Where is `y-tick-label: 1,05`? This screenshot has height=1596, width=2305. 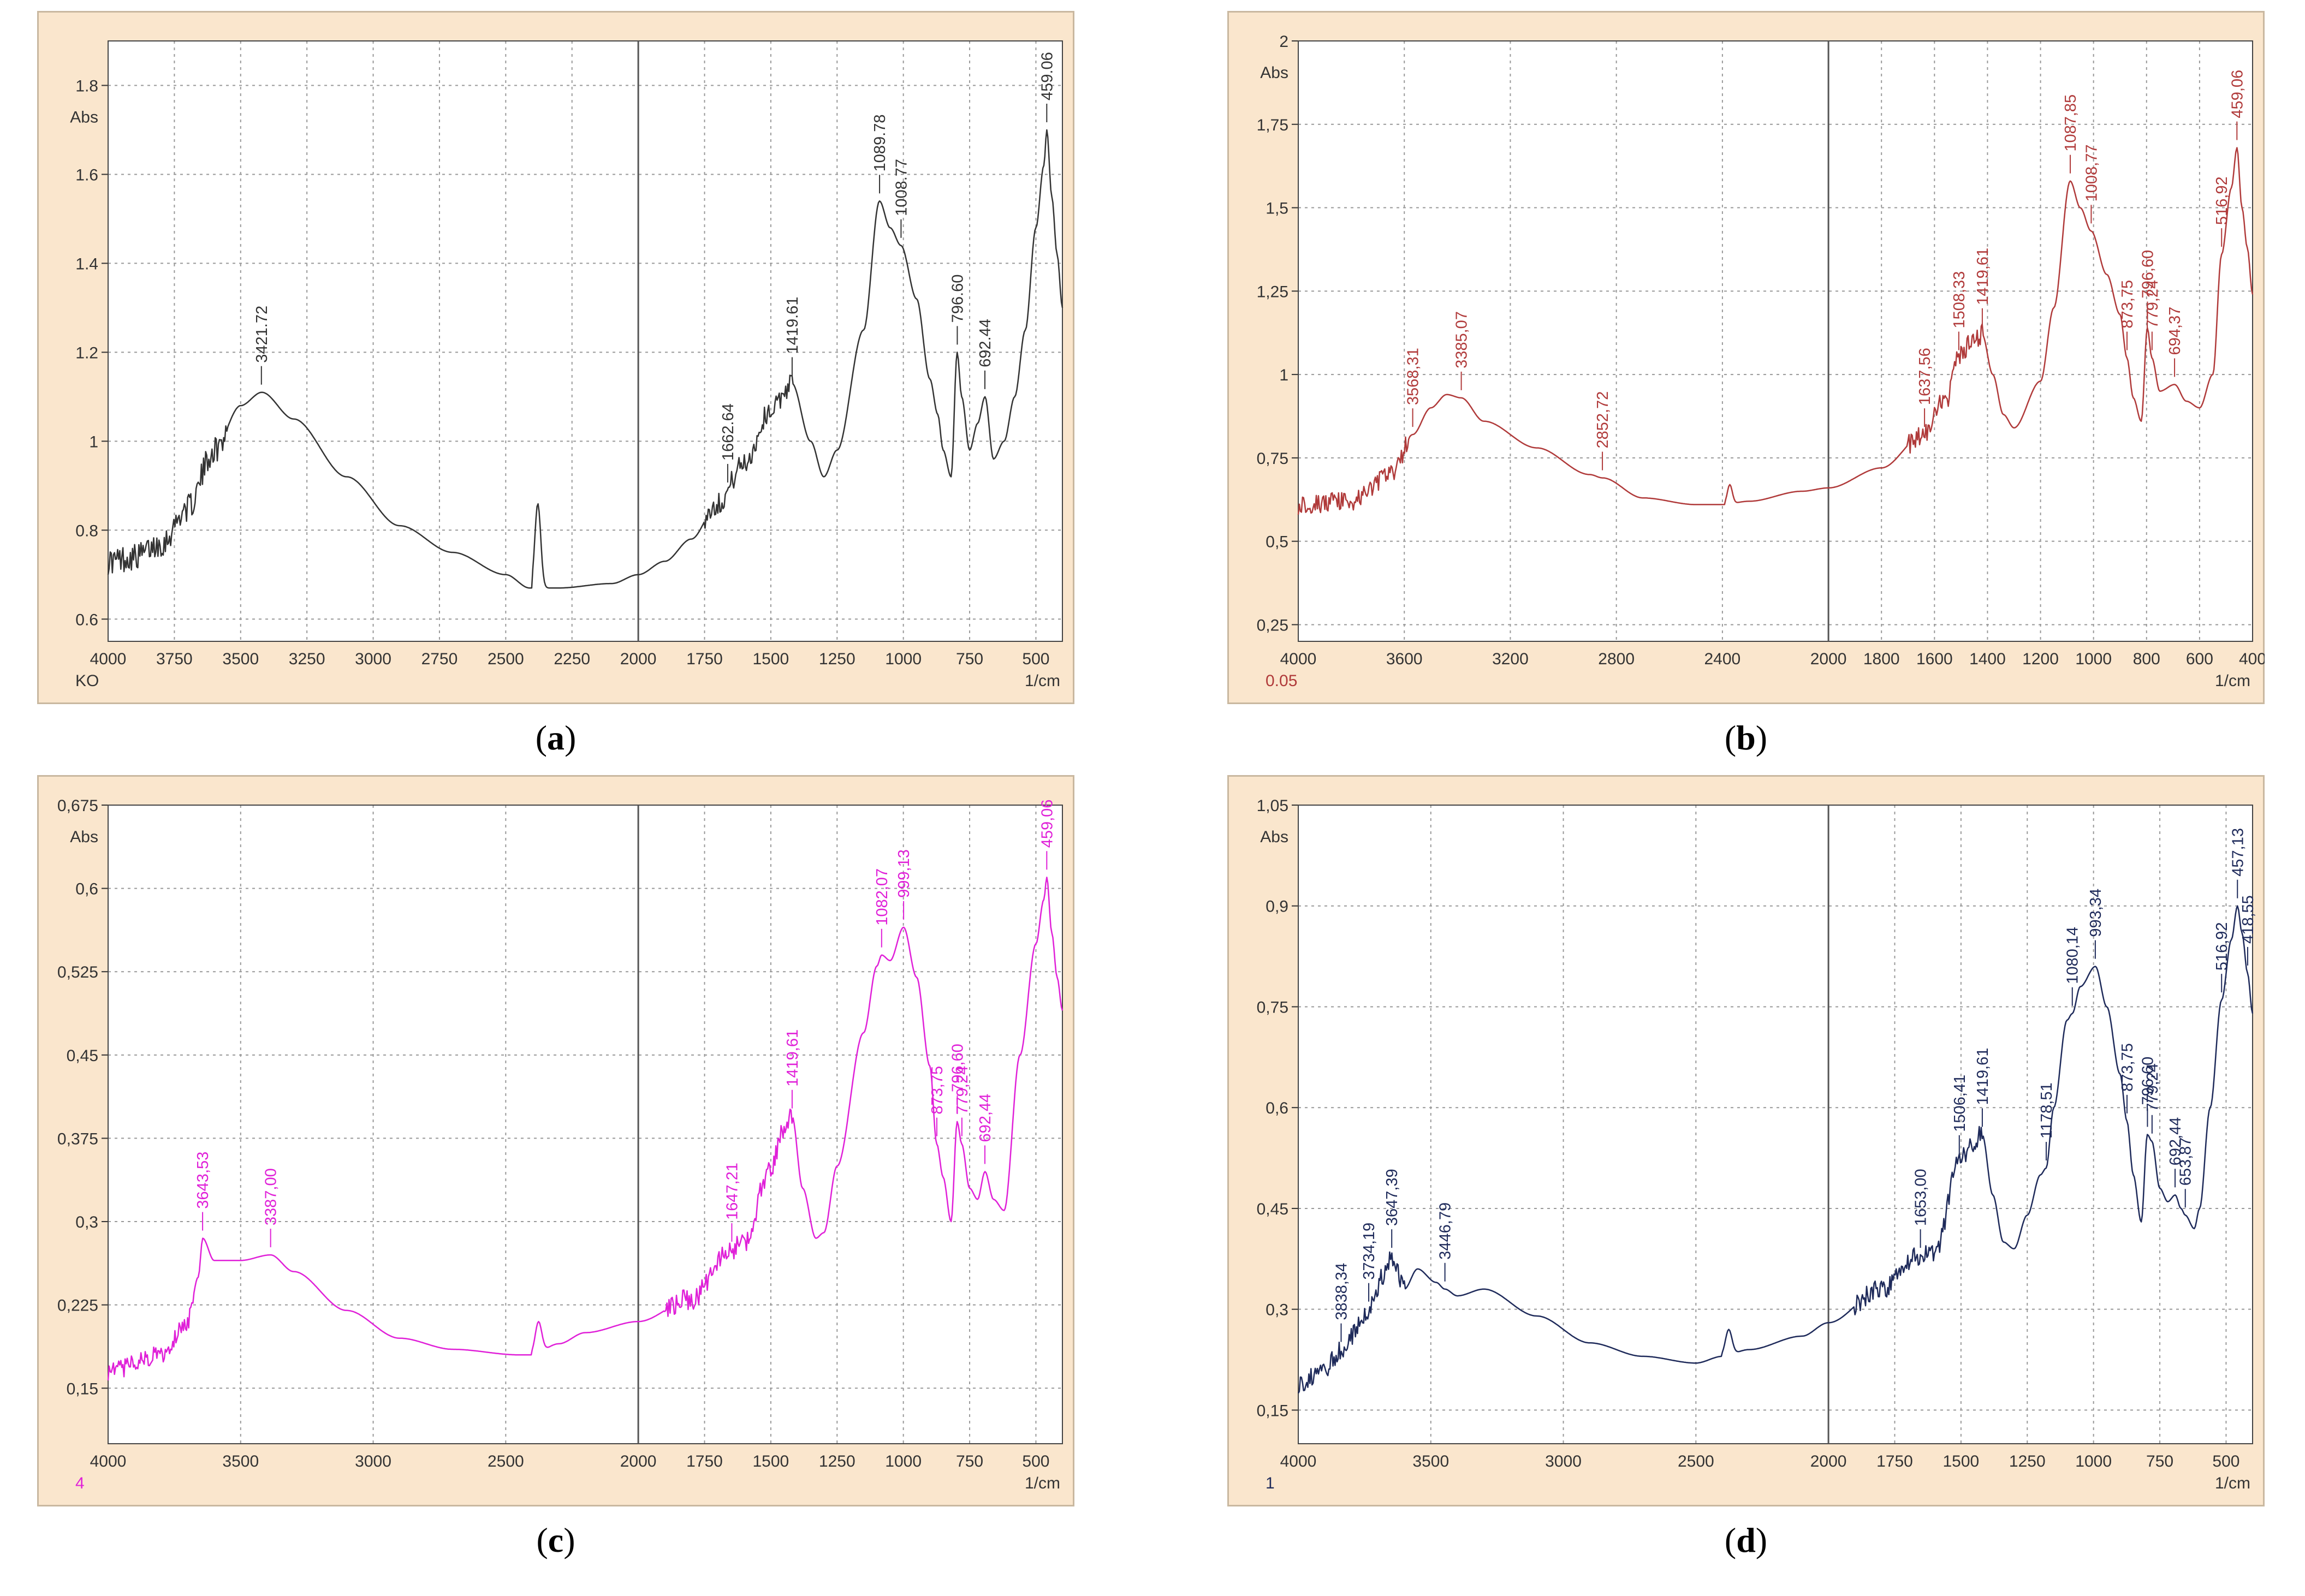 y-tick-label: 1,05 is located at coordinates (1272, 806).